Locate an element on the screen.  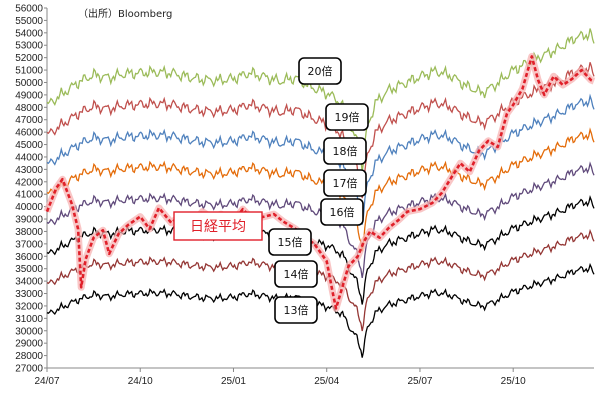
x-tick-label: 25/10 is located at coordinates (513, 381).